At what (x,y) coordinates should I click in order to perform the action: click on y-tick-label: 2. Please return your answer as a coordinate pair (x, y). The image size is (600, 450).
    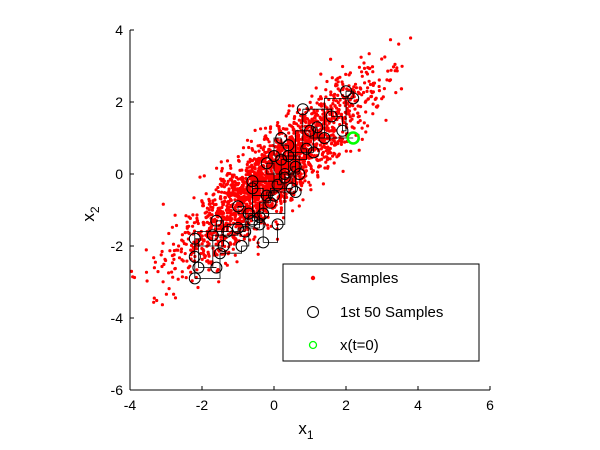
    Looking at the image, I should click on (119, 102).